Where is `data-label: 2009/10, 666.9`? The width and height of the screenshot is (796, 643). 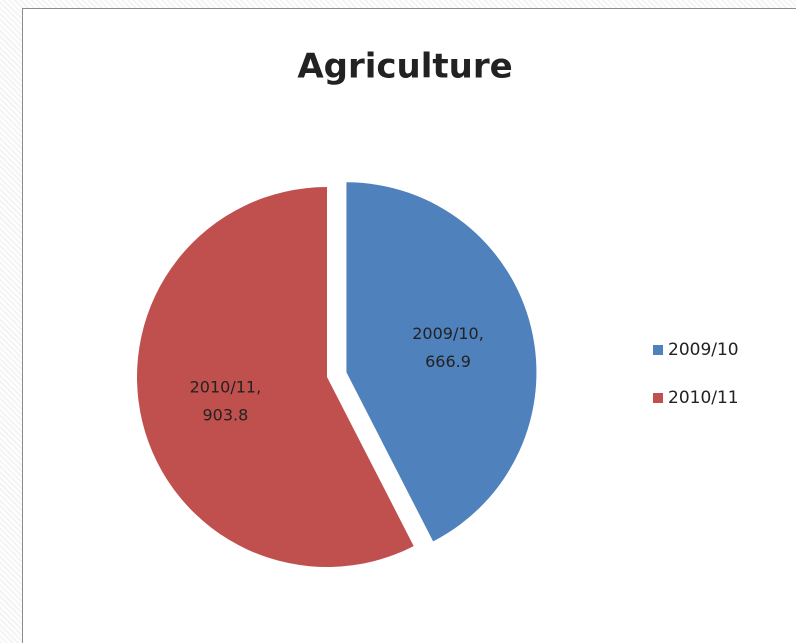
data-label: 2009/10, 666.9 is located at coordinates (448, 346).